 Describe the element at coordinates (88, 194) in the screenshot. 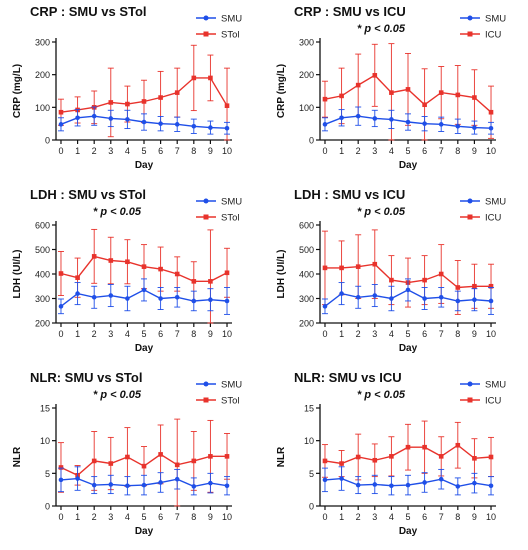

I see `chart-title: LDH : SMU vs STol` at that location.